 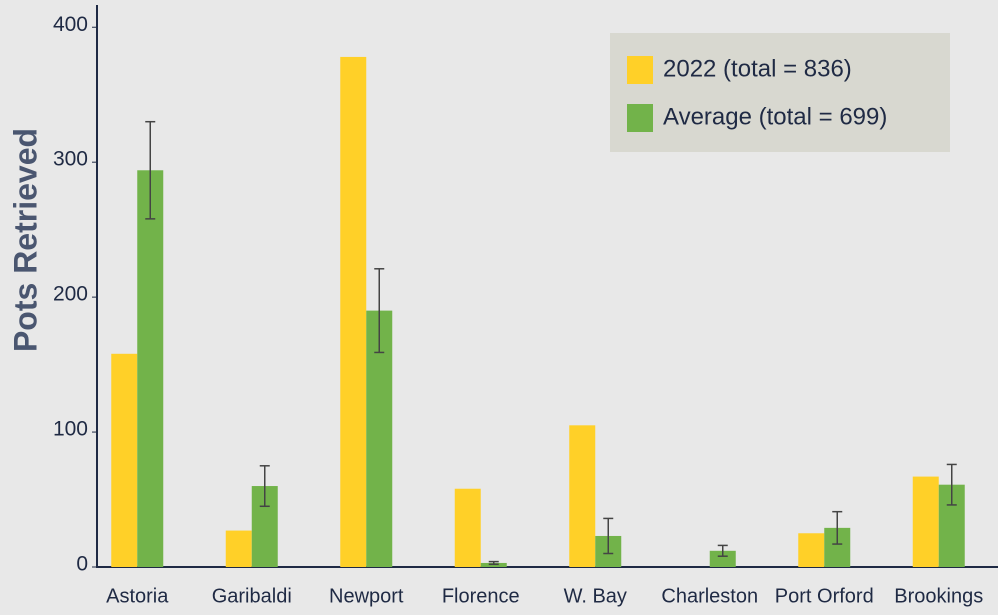 I want to click on y-tick-label: 0, so click(x=82, y=564).